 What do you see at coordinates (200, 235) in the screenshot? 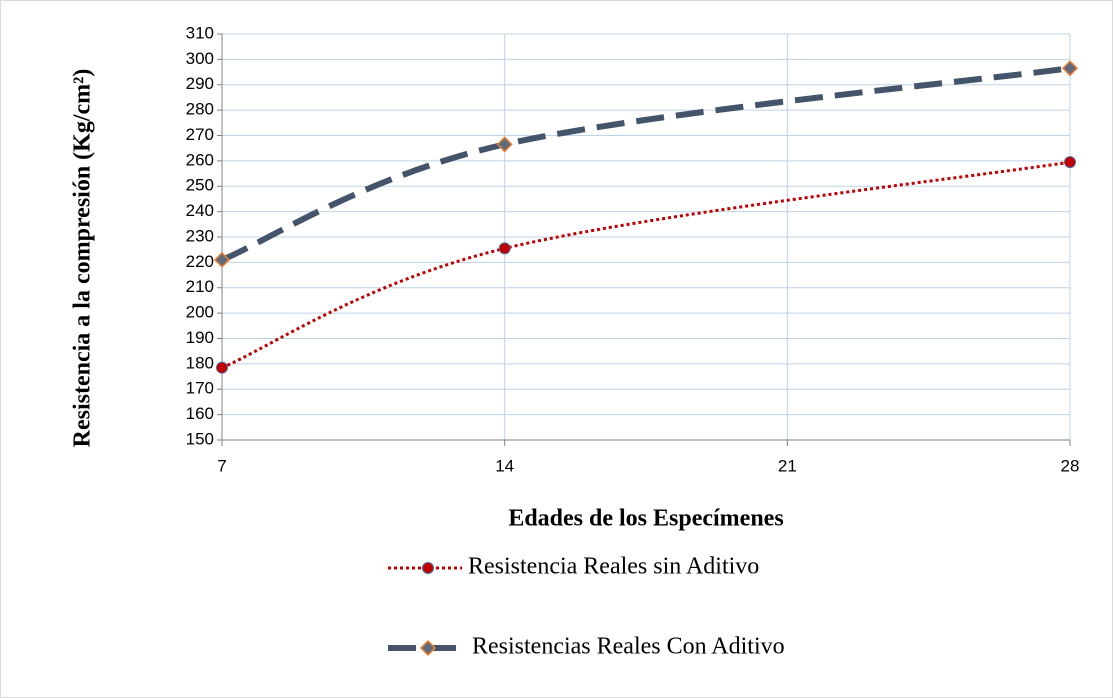
I see `y-tick-label: 230` at bounding box center [200, 235].